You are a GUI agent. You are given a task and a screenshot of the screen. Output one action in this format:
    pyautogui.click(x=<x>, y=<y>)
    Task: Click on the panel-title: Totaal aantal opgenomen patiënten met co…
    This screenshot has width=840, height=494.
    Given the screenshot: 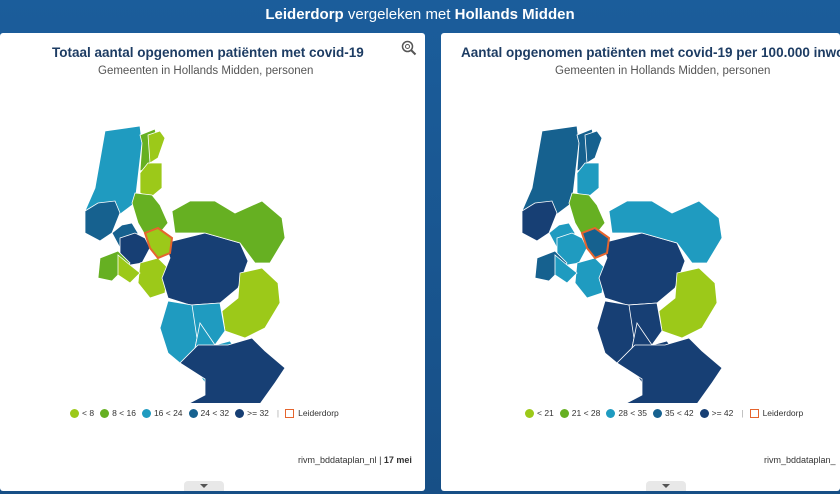 What is the action you would take?
    pyautogui.click(x=208, y=52)
    